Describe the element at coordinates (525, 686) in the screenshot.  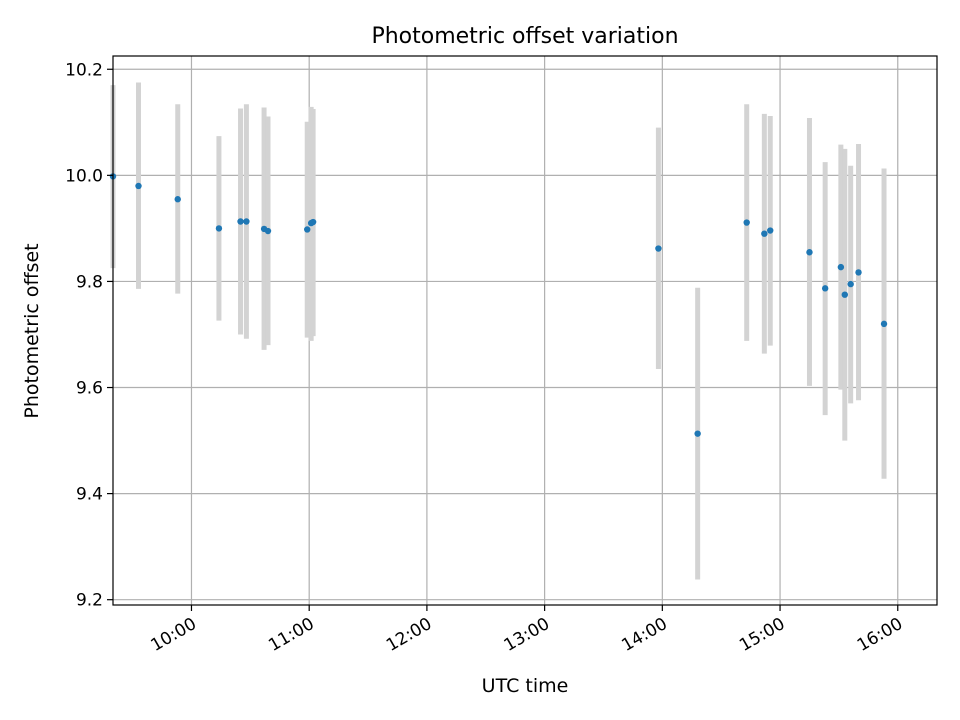
I see `x-axis-label: UTC time` at that location.